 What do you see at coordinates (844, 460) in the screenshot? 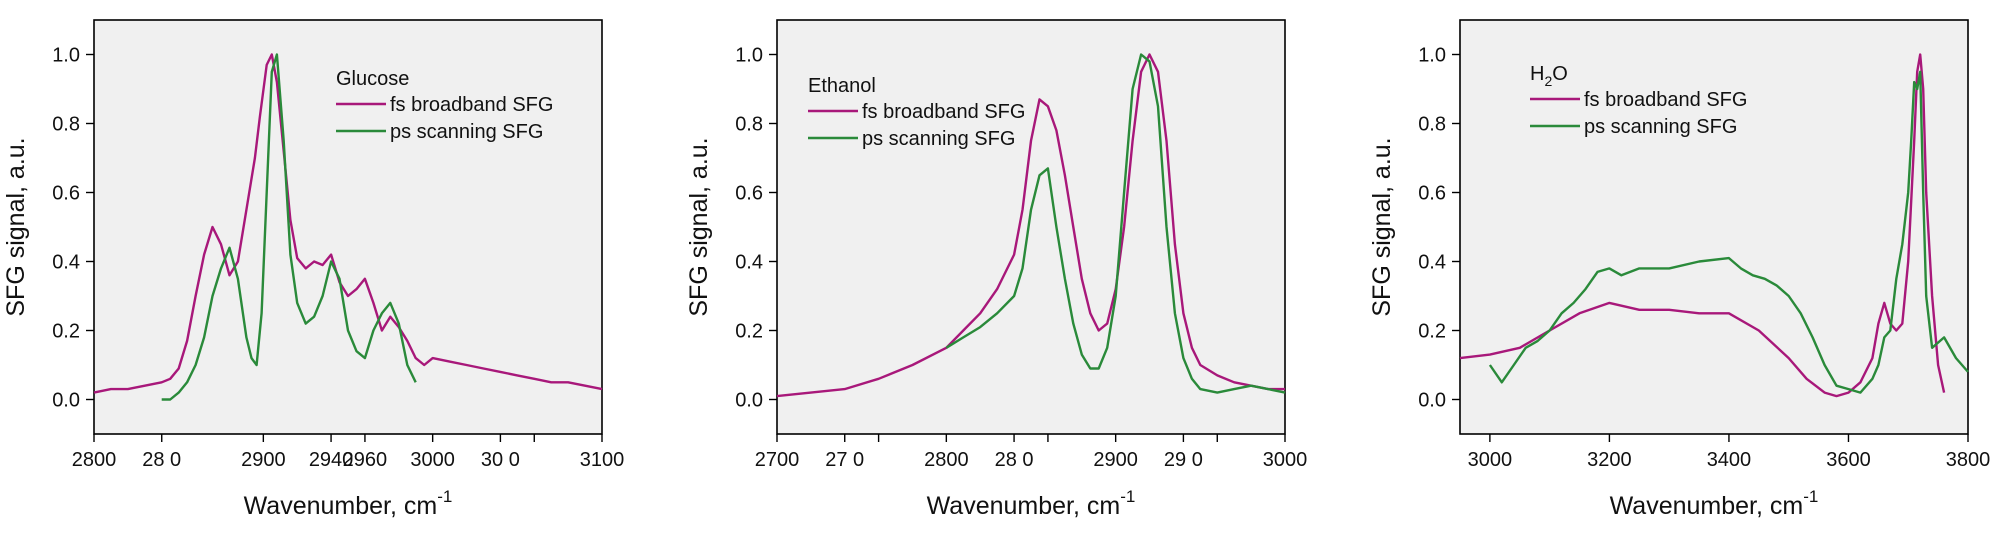
I see `x-tick-label: 27 0` at bounding box center [844, 460].